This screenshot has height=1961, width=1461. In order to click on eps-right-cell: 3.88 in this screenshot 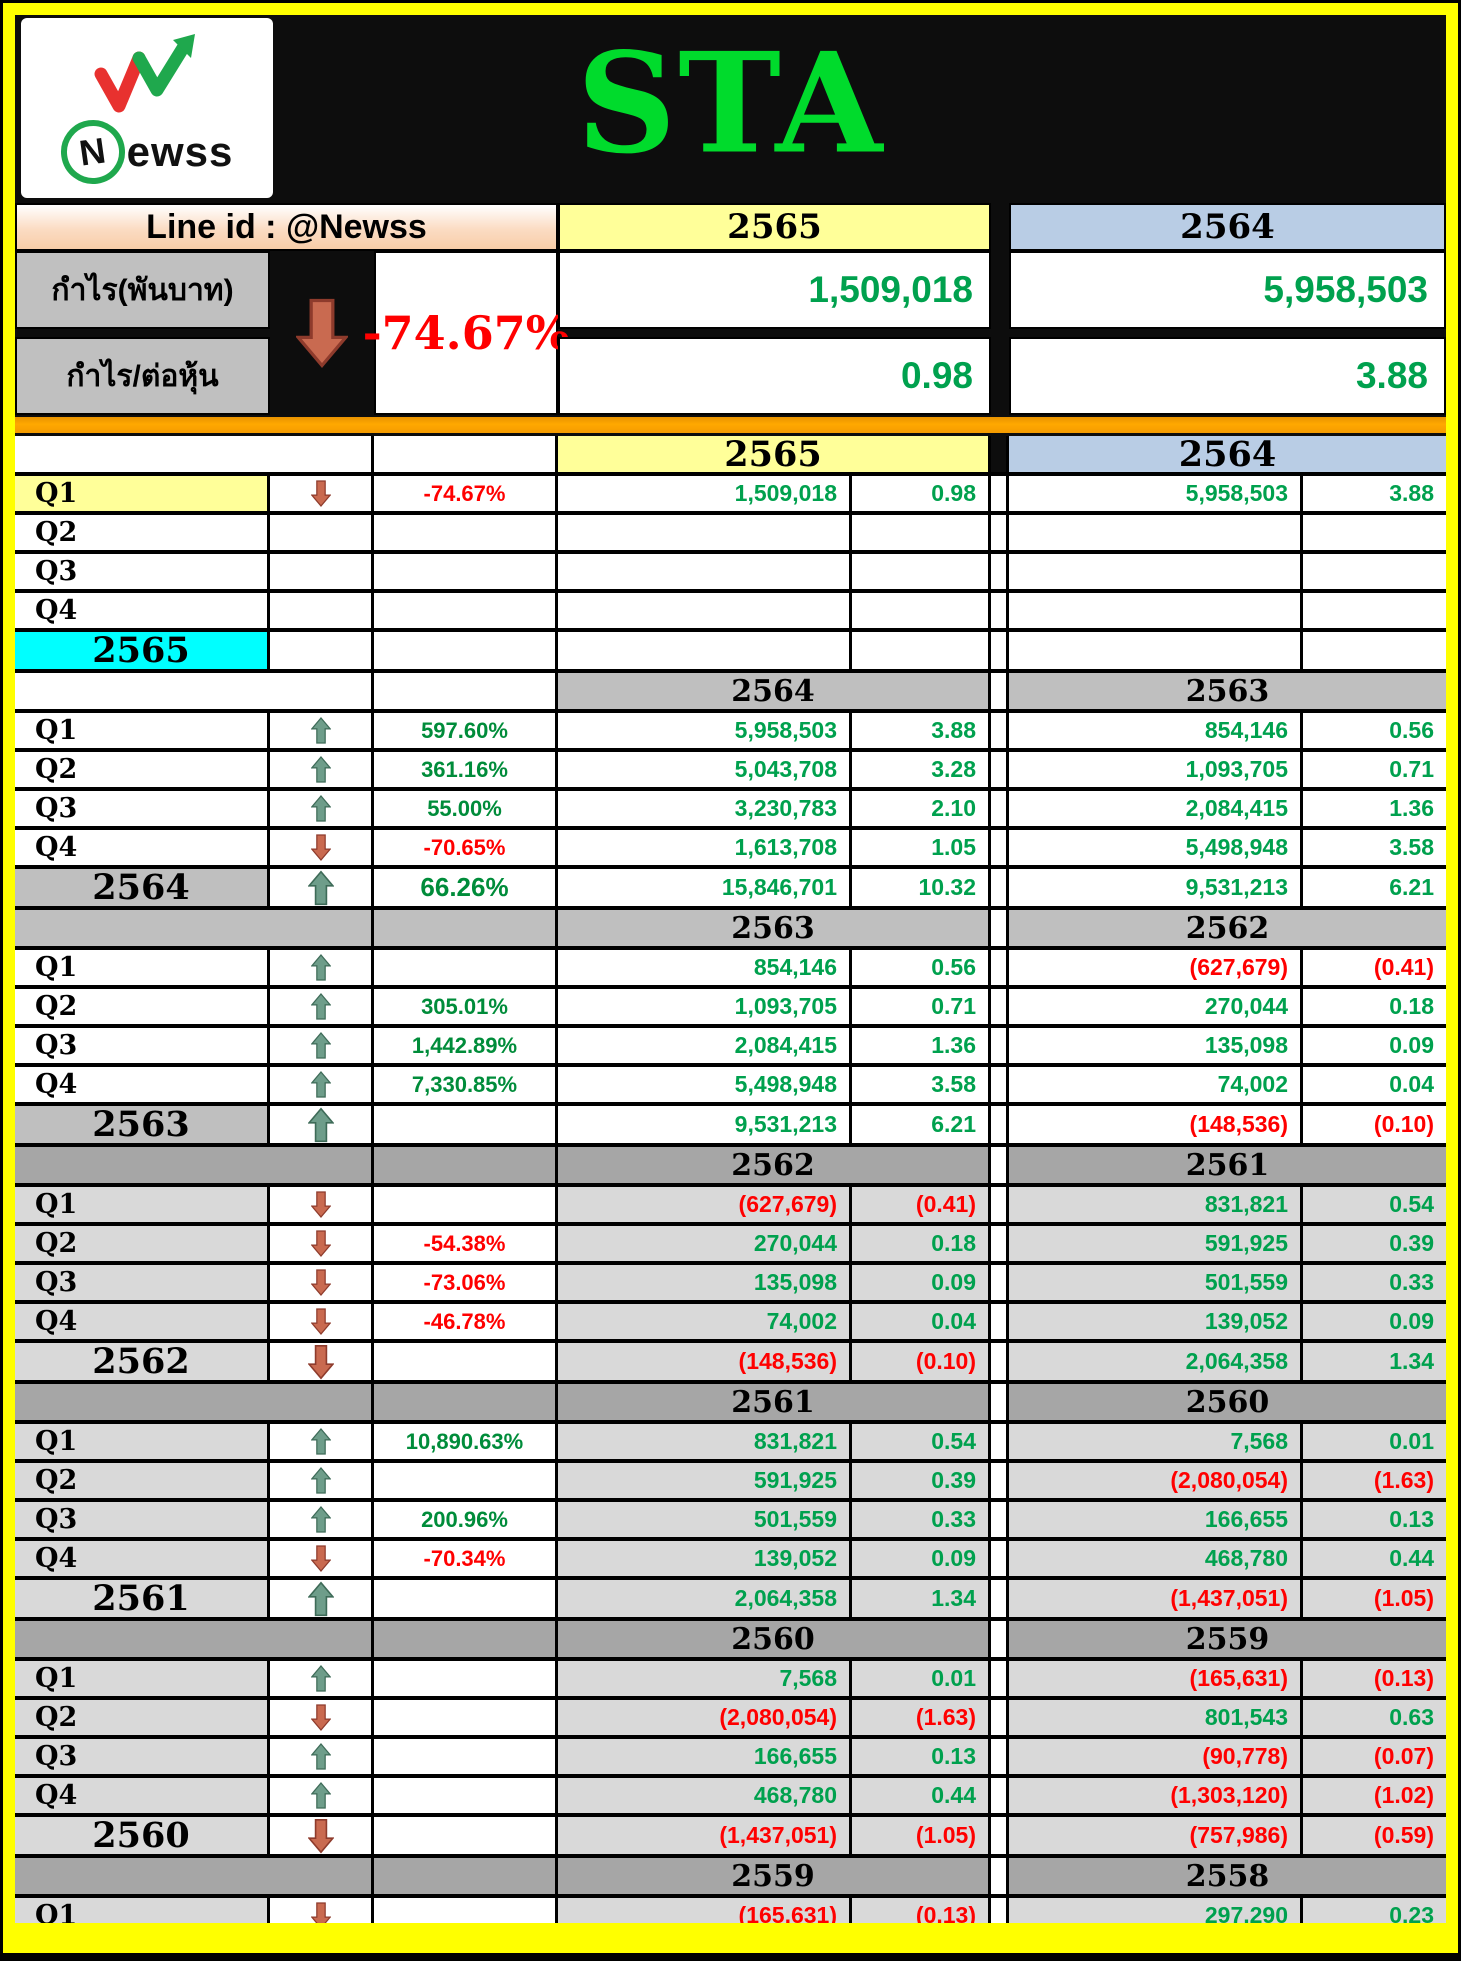, I will do `click(1374, 493)`.